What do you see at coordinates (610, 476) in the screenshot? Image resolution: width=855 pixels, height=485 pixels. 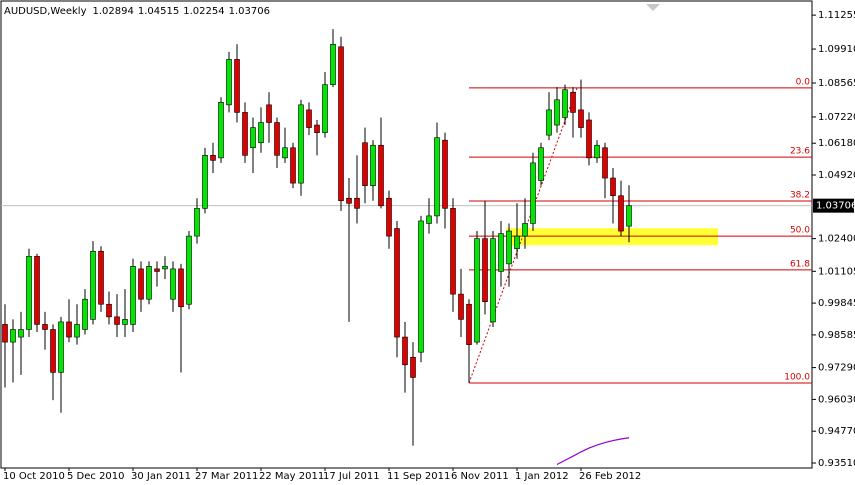 I see `x-tick-label: 26 Feb 2012` at bounding box center [610, 476].